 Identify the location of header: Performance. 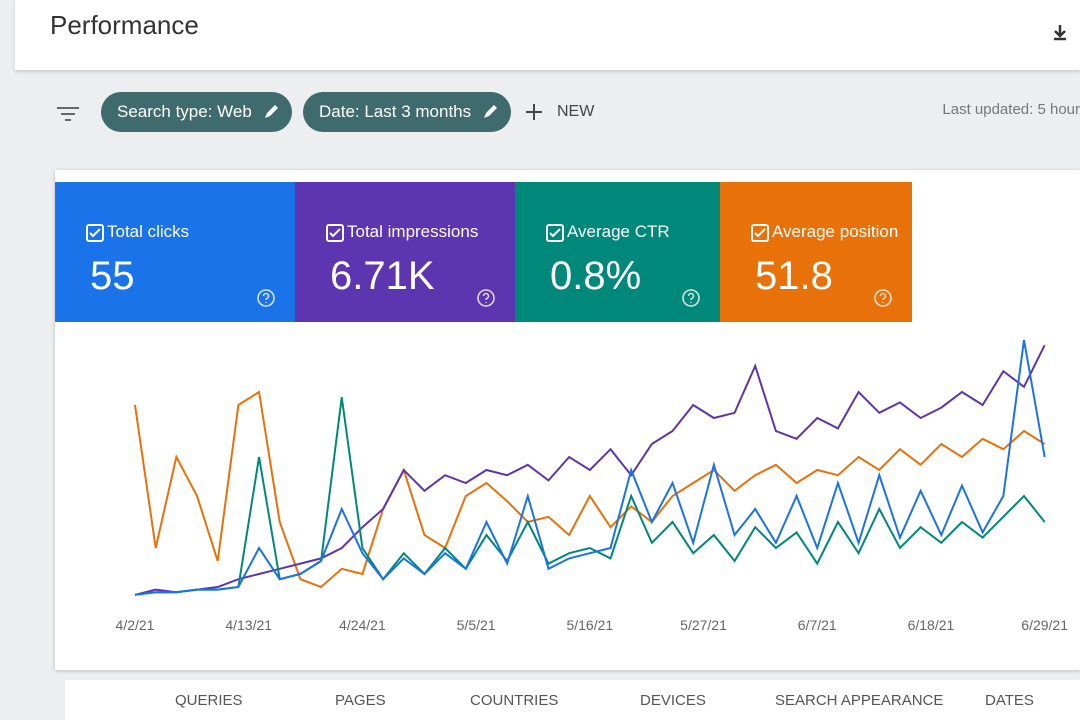
(547, 35).